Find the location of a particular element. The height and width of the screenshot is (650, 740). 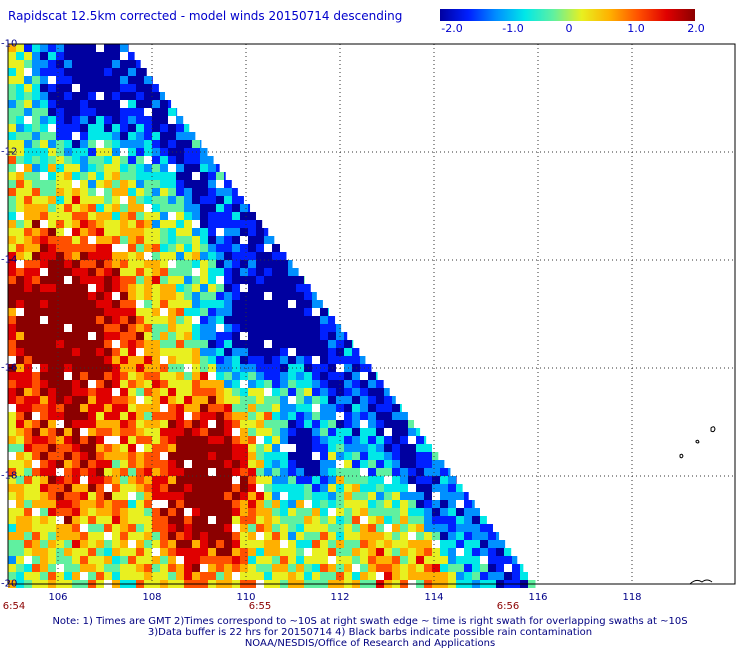

colorbar-tick: 1.0 is located at coordinates (636, 28).